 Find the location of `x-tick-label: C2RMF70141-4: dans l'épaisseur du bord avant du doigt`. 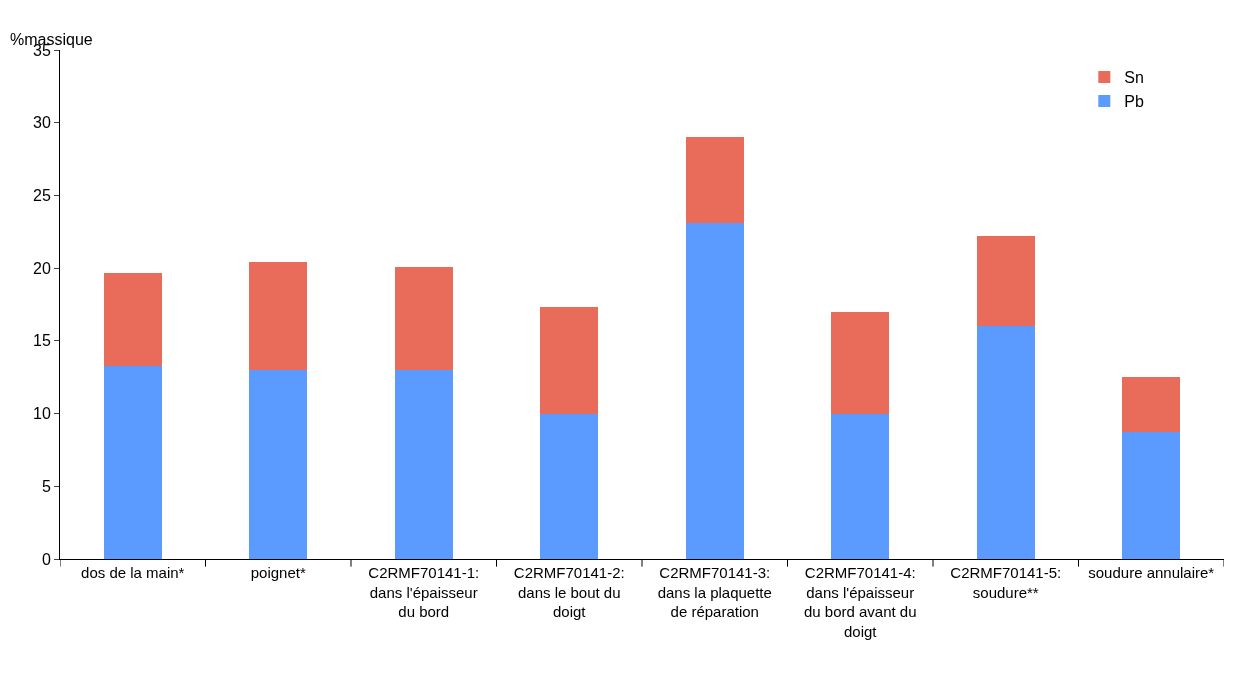

x-tick-label: C2RMF70141-4: dans l'épaisseur du bord avant du doigt is located at coordinates (860, 602).